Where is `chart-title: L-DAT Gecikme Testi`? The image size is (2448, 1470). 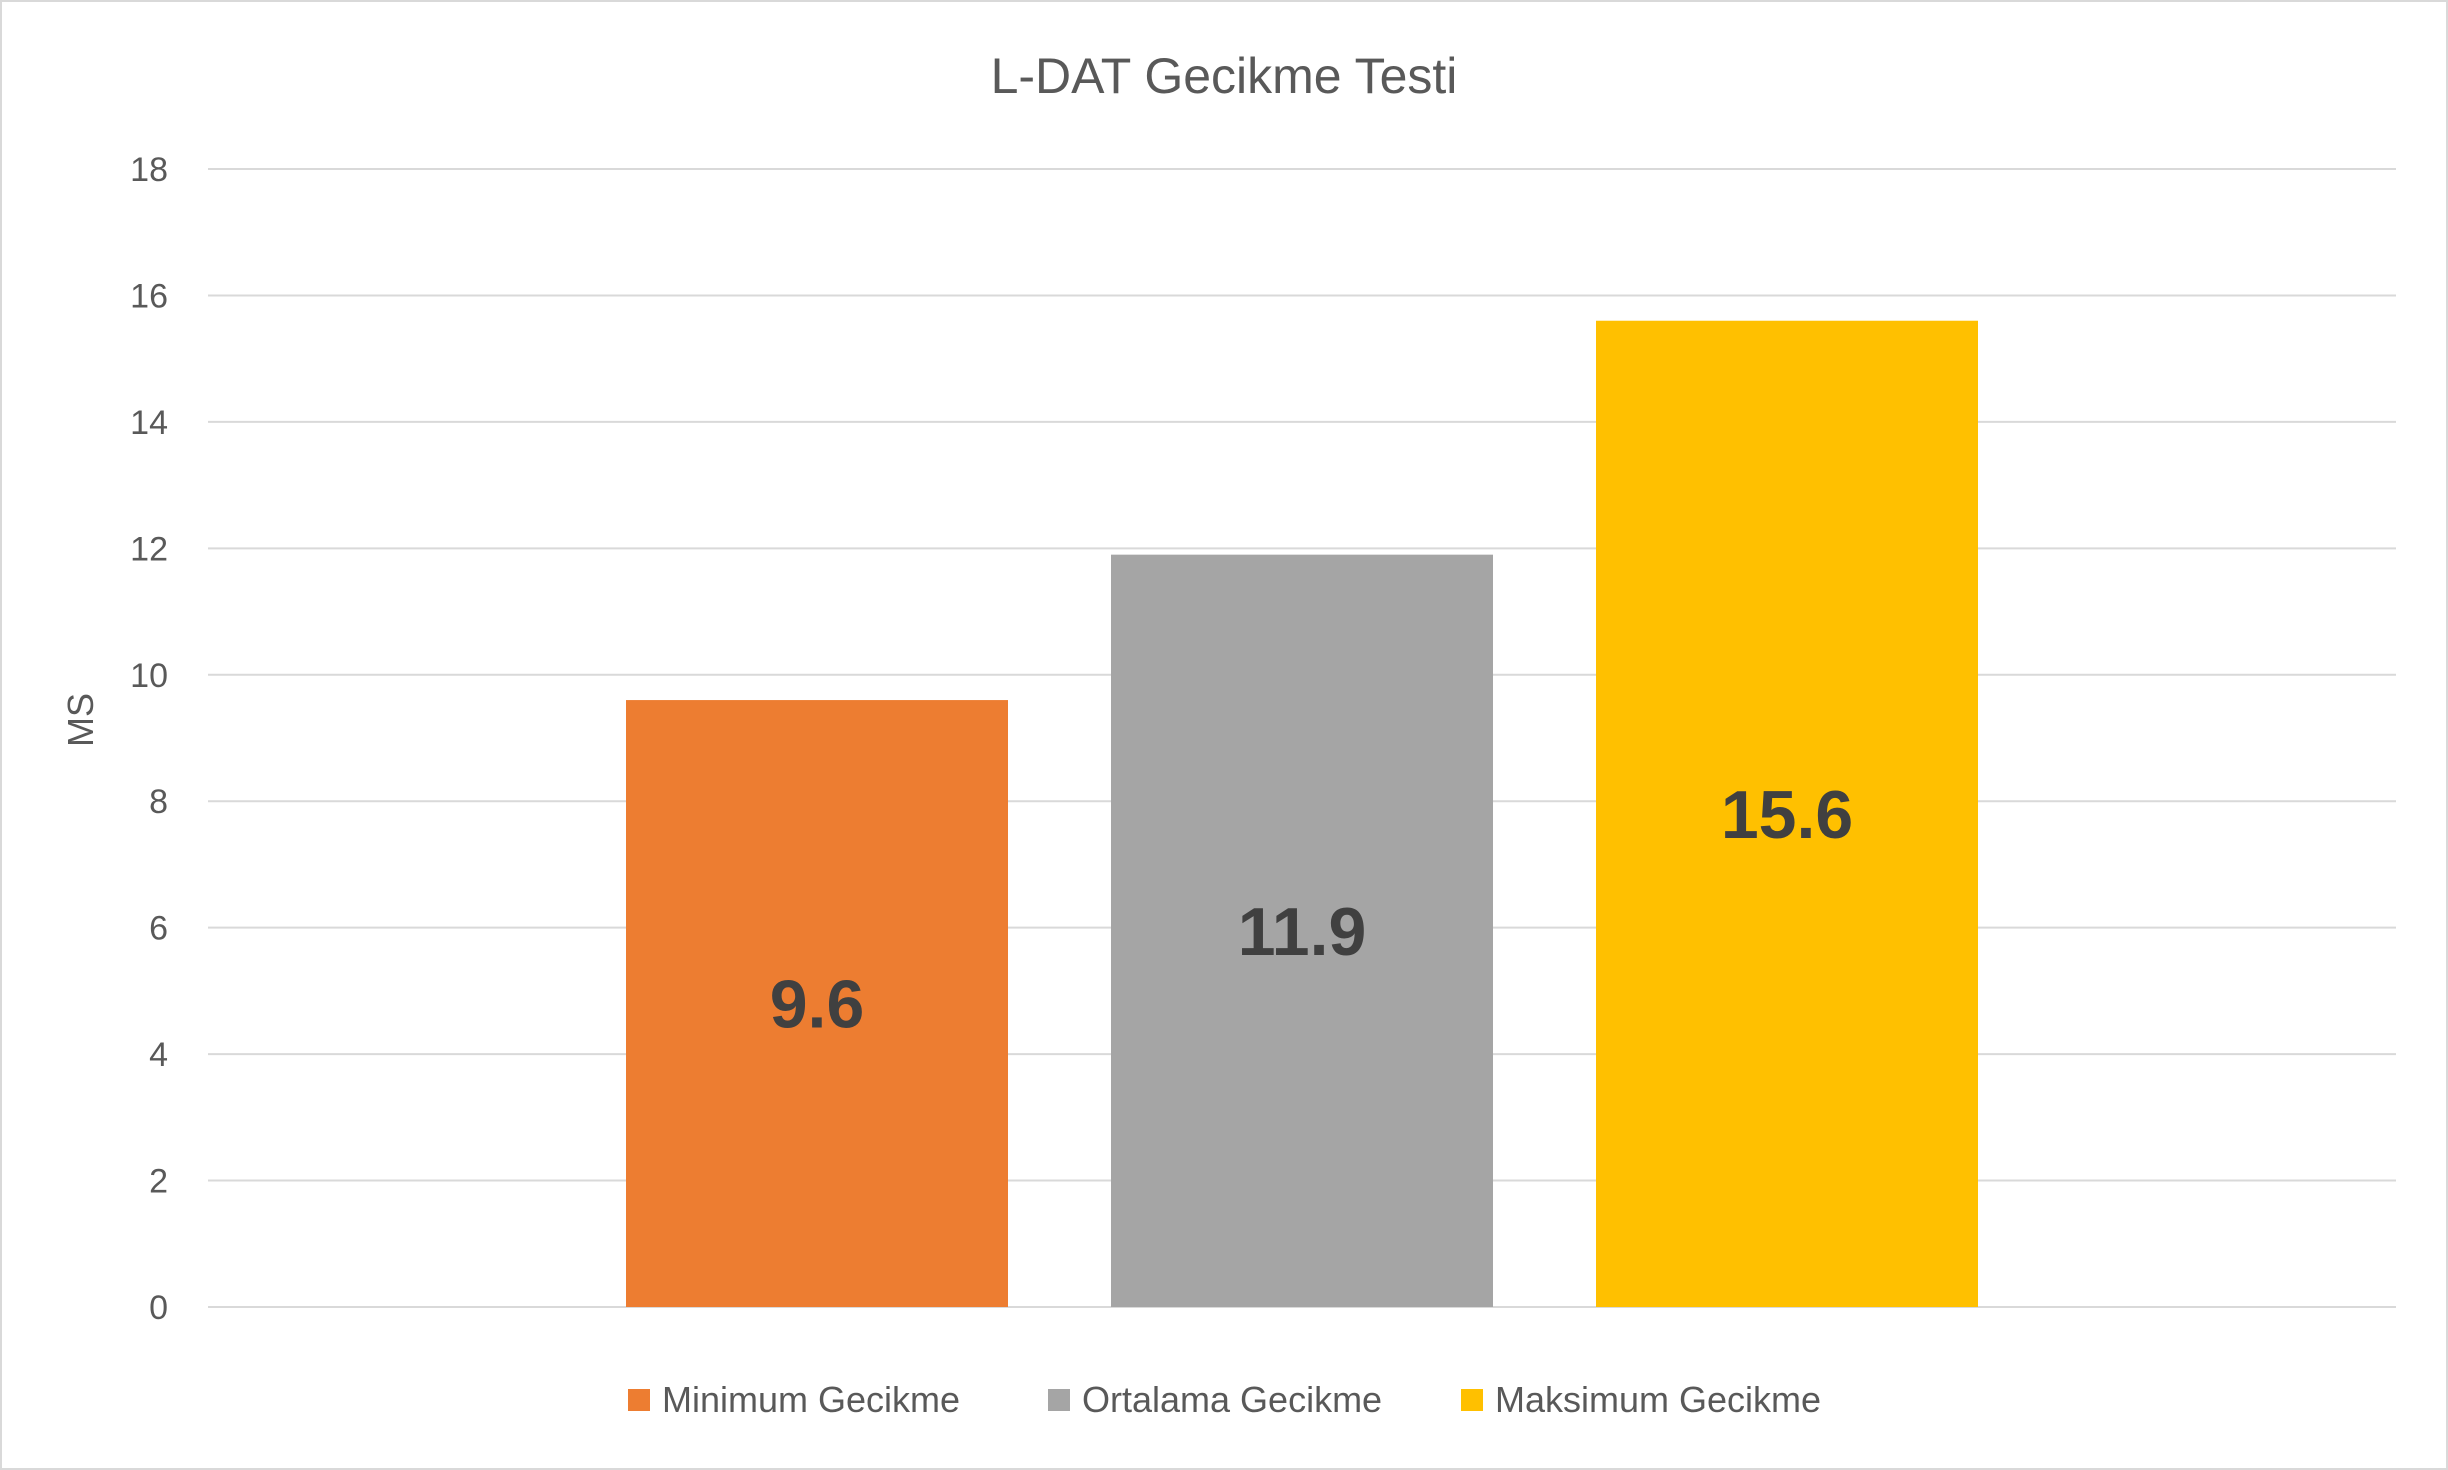 chart-title: L-DAT Gecikme Testi is located at coordinates (1224, 76).